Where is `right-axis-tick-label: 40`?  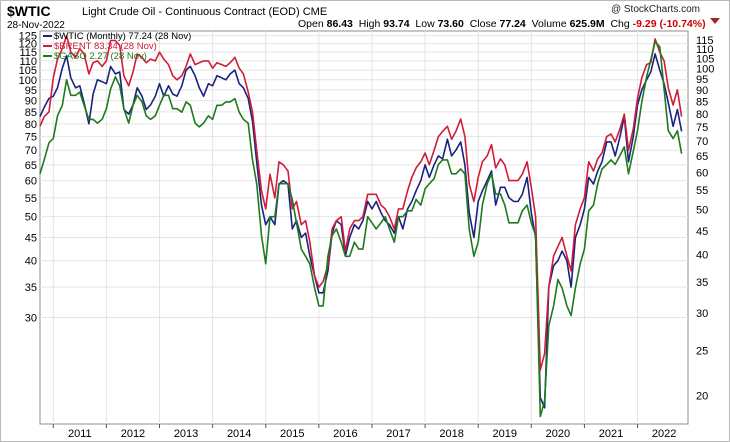 right-axis-tick-label: 40 is located at coordinates (702, 256).